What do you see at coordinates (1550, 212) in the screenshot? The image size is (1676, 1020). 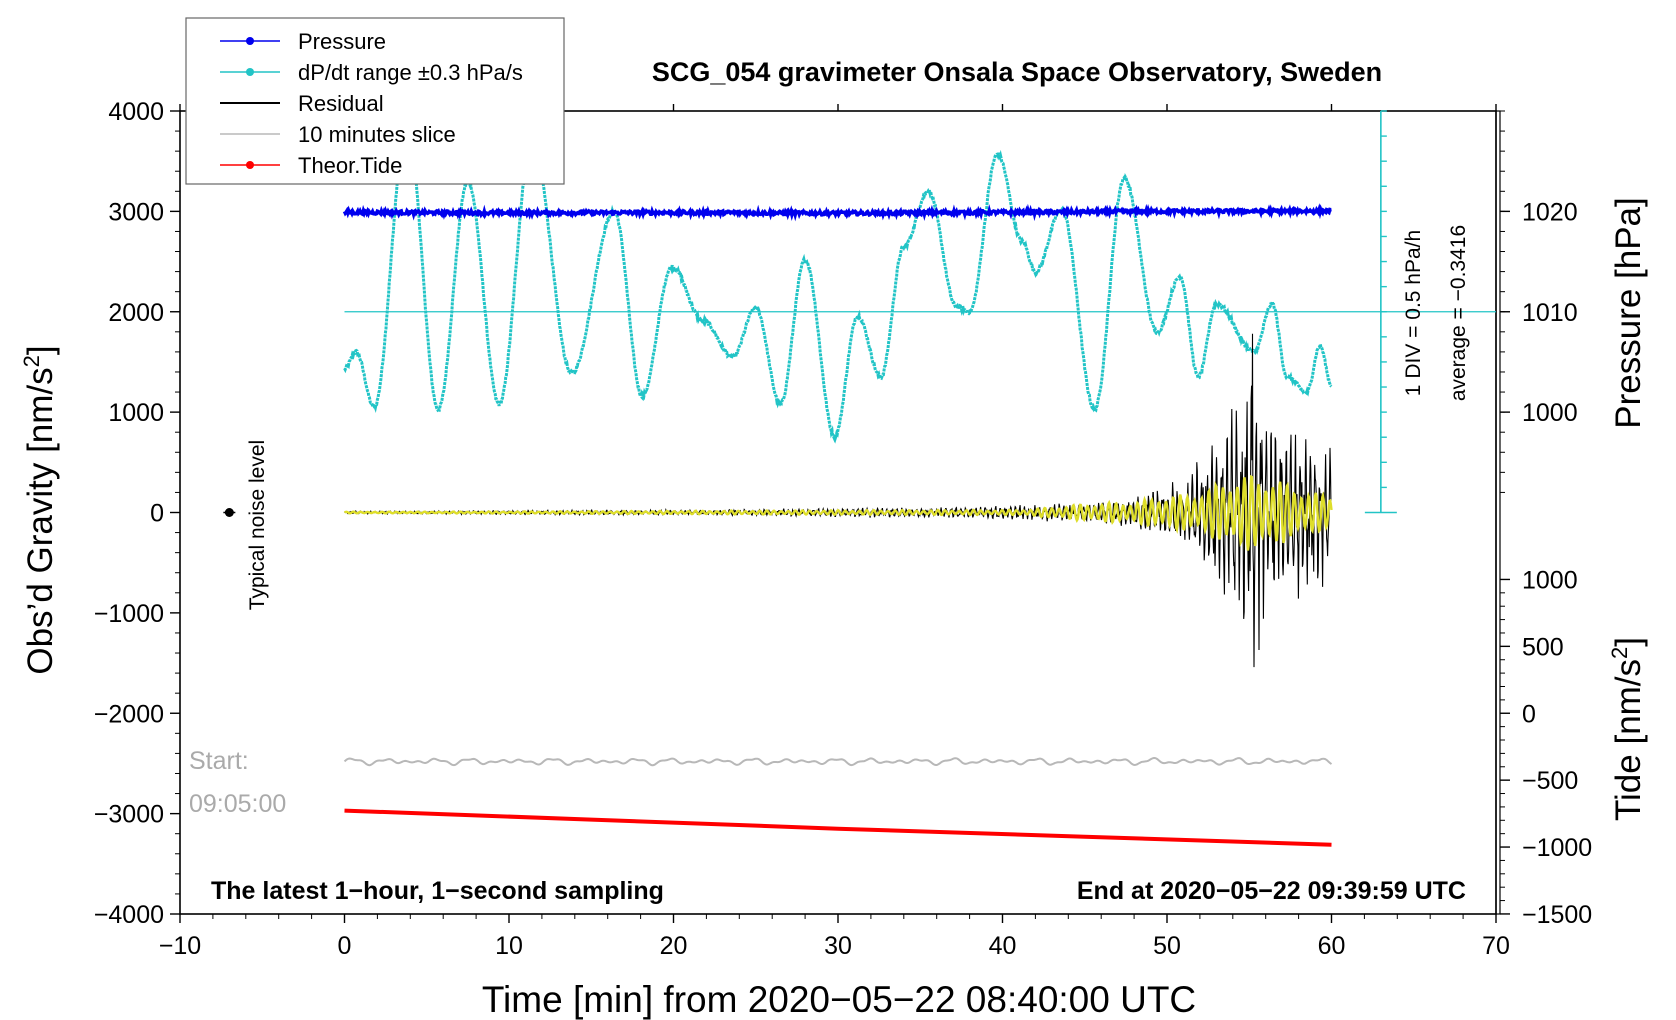 I see `pressure-tick-label: 1020` at bounding box center [1550, 212].